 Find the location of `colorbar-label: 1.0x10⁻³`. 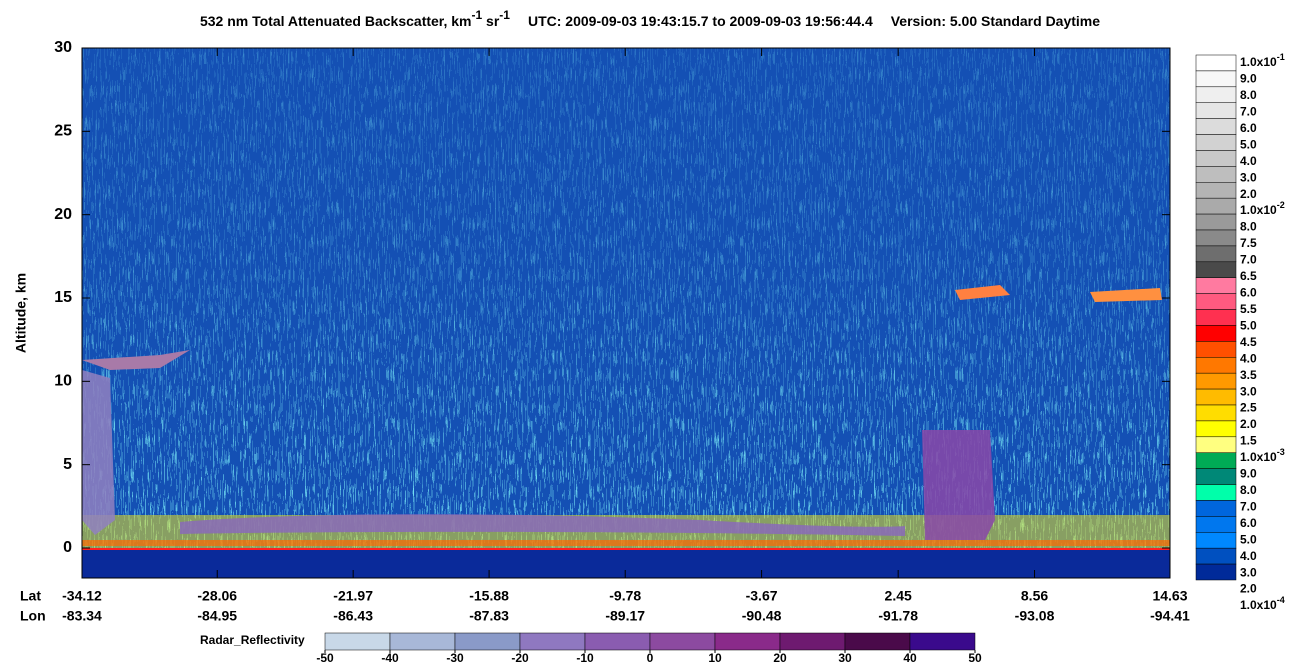

colorbar-label: 1.0x10⁻³ is located at coordinates (1262, 455).